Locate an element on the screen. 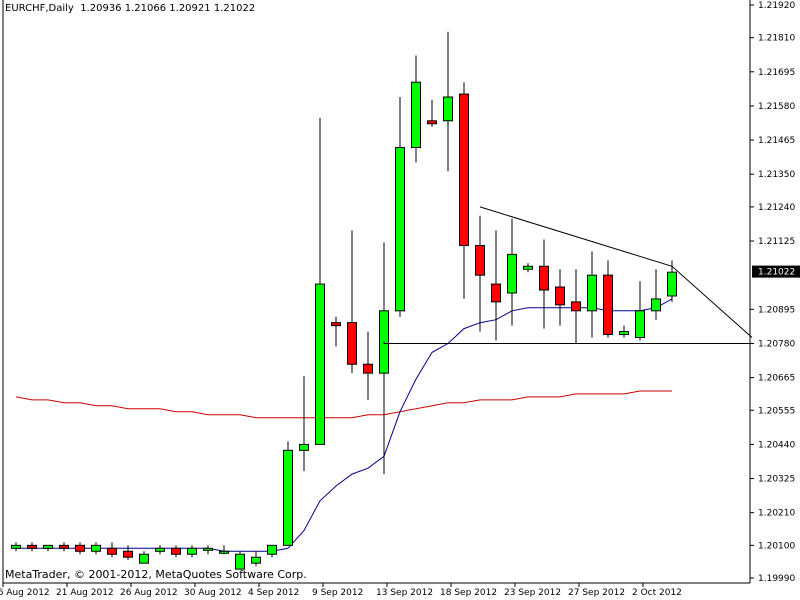  x-tick-label: 18 Sep 2012 is located at coordinates (468, 593).